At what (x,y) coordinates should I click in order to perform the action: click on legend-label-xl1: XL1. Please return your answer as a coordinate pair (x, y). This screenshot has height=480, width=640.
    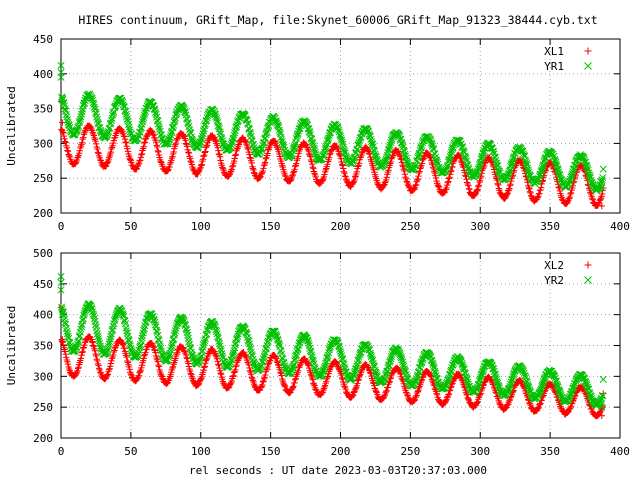
    Looking at the image, I should click on (554, 51).